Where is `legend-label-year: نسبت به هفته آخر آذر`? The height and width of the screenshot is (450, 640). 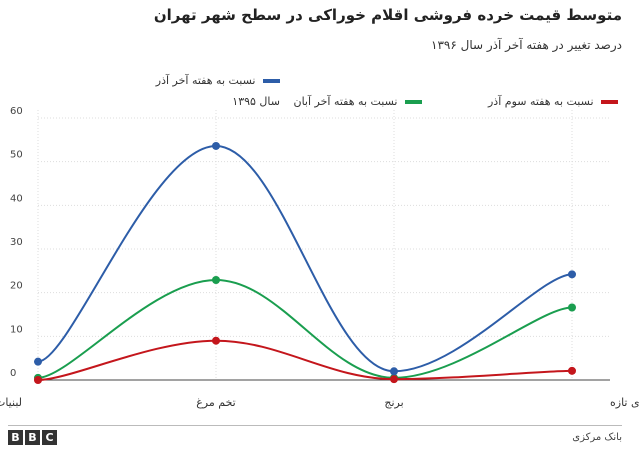 legend-label-year: نسبت به هفته آخر آذر is located at coordinates (205, 80).